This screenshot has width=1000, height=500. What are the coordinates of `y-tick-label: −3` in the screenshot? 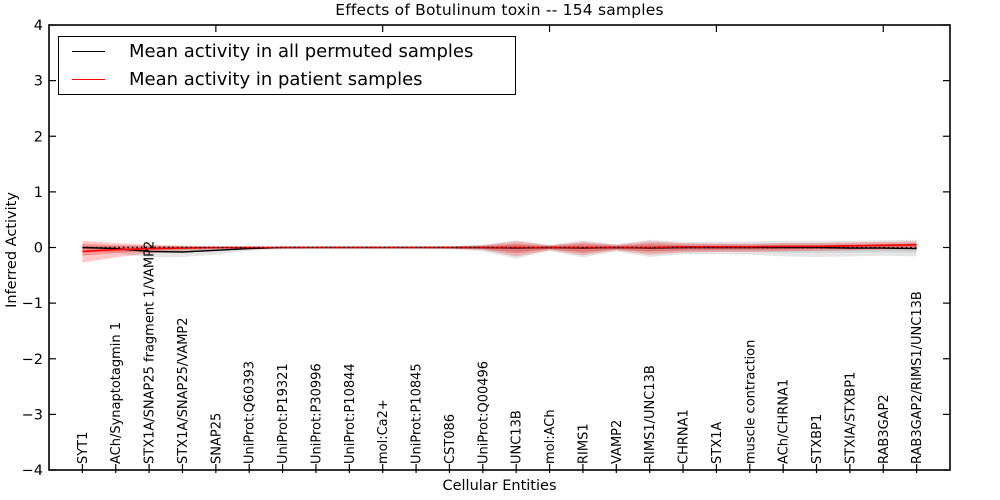 It's located at (32, 415).